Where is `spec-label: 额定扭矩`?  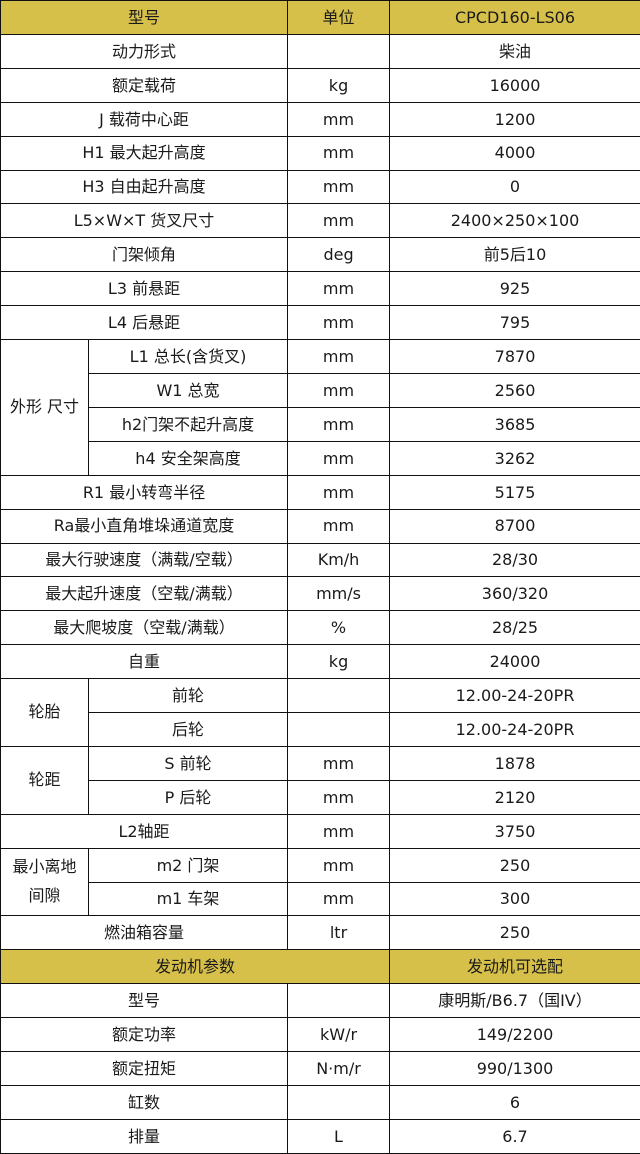 spec-label: 额定扭矩 is located at coordinates (144, 1068).